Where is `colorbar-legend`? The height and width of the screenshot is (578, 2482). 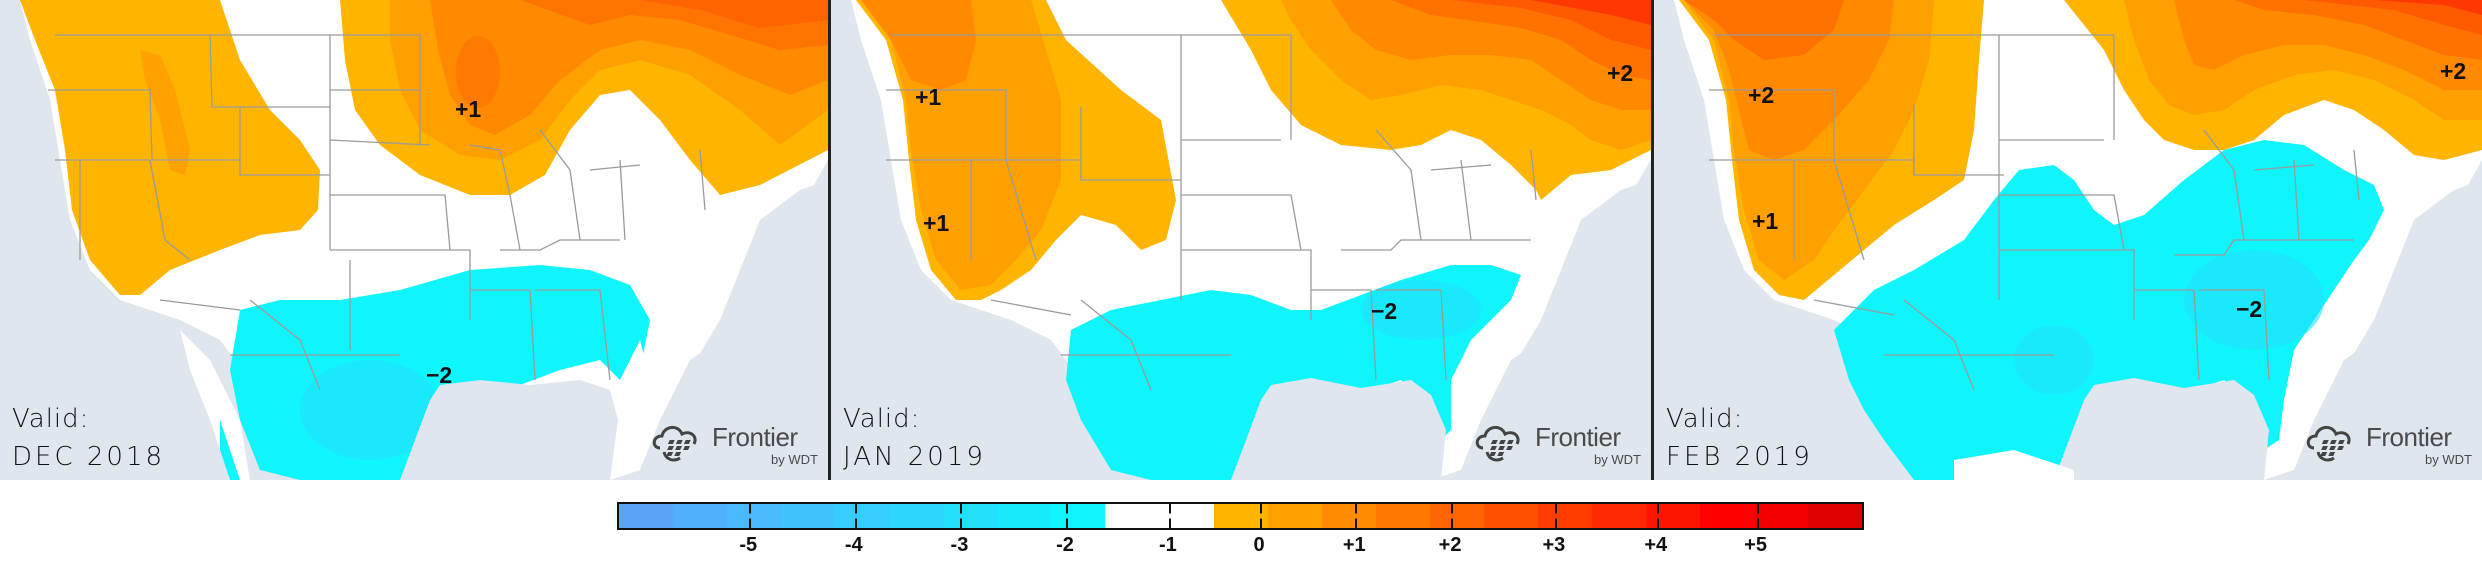 colorbar-legend is located at coordinates (1240, 516).